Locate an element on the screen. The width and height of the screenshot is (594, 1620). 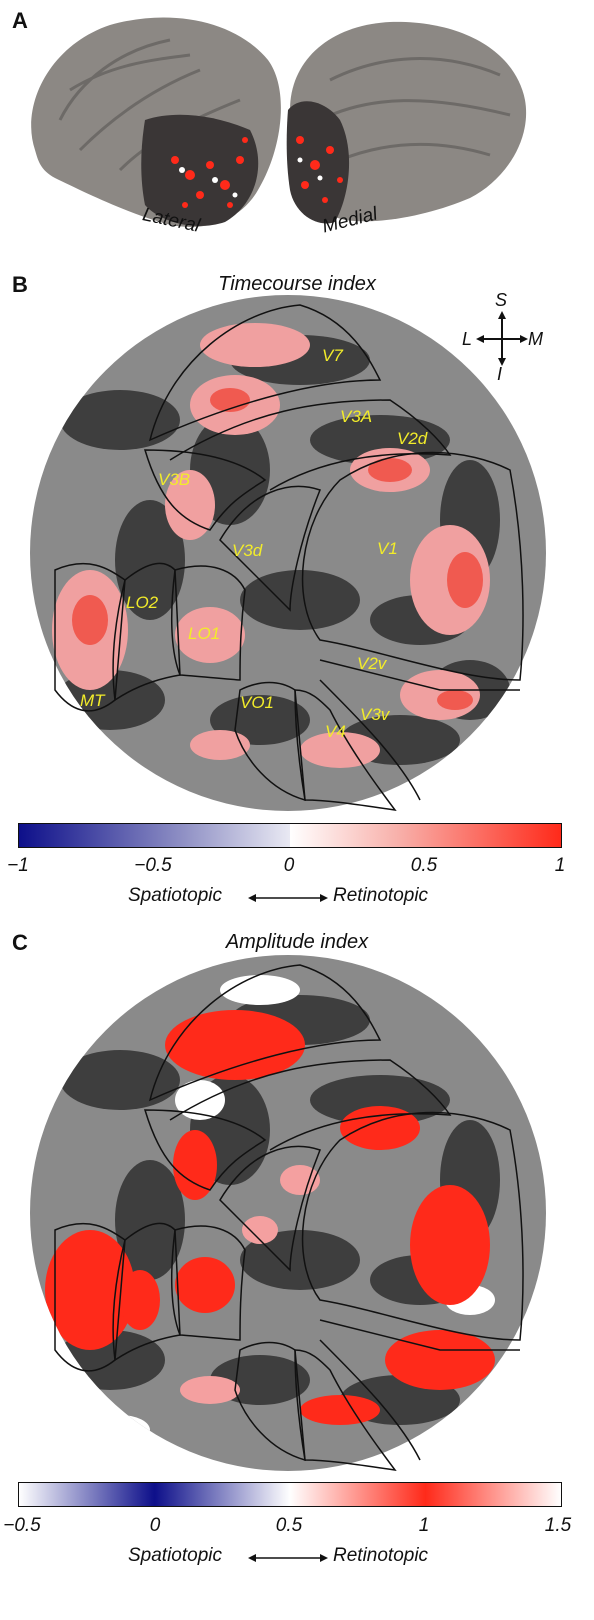
region-label-vo1: VO1 is located at coordinates (257, 702).